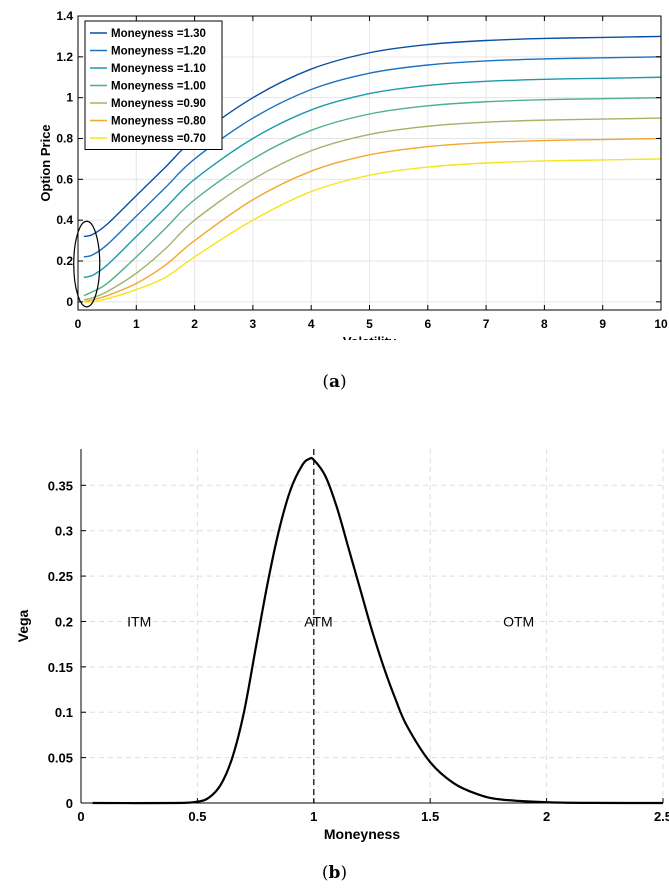 Image resolution: width=669 pixels, height=891 pixels. Describe the element at coordinates (64, 16) in the screenshot. I see `y-tick-label: 1.4` at that location.